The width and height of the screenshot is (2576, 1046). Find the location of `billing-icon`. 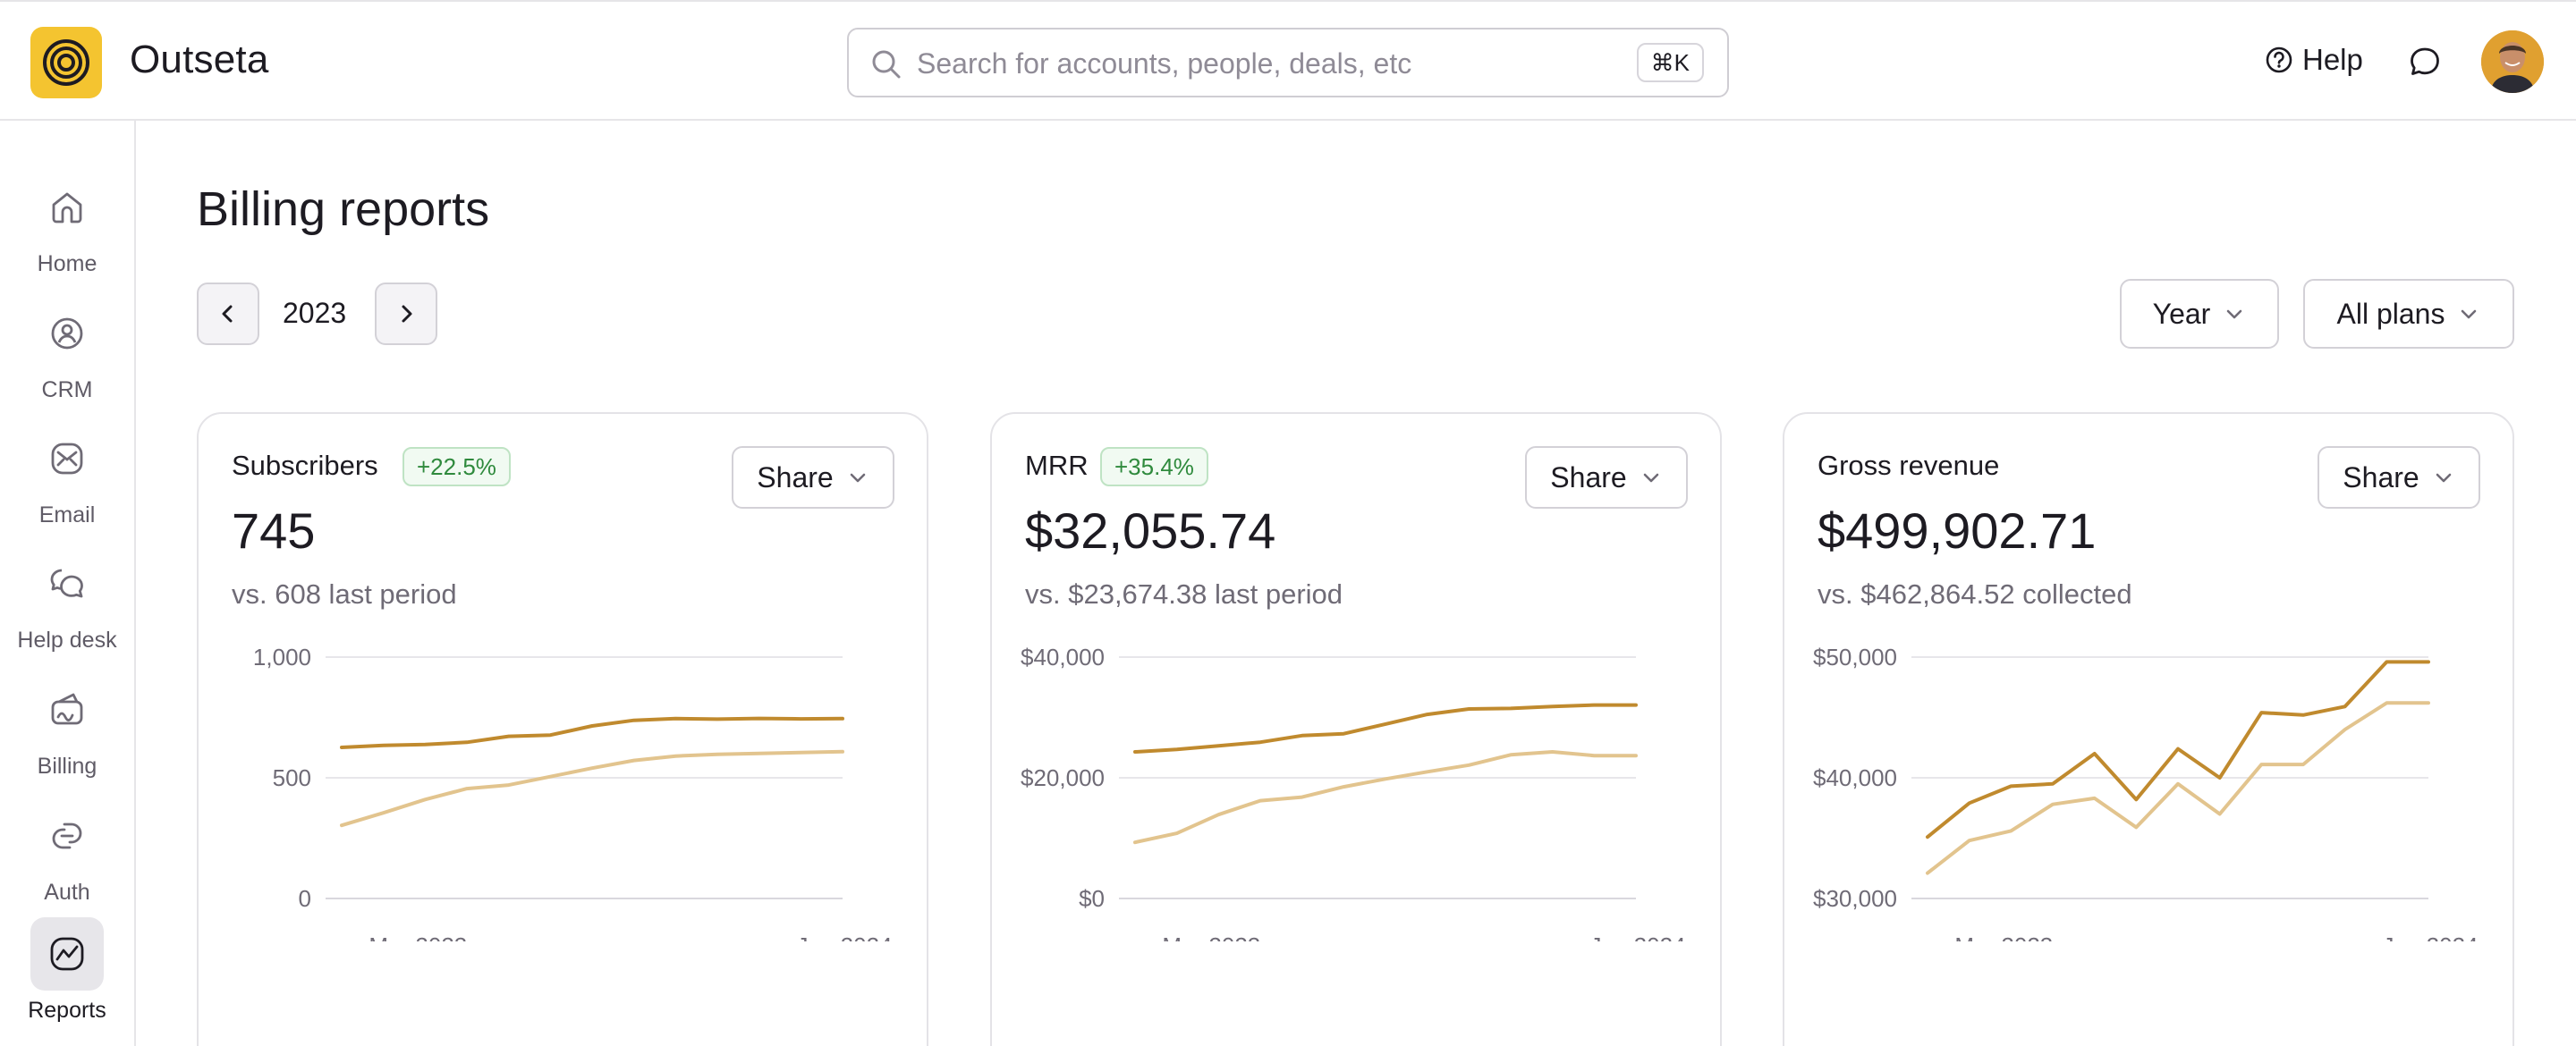

billing-icon is located at coordinates (67, 709).